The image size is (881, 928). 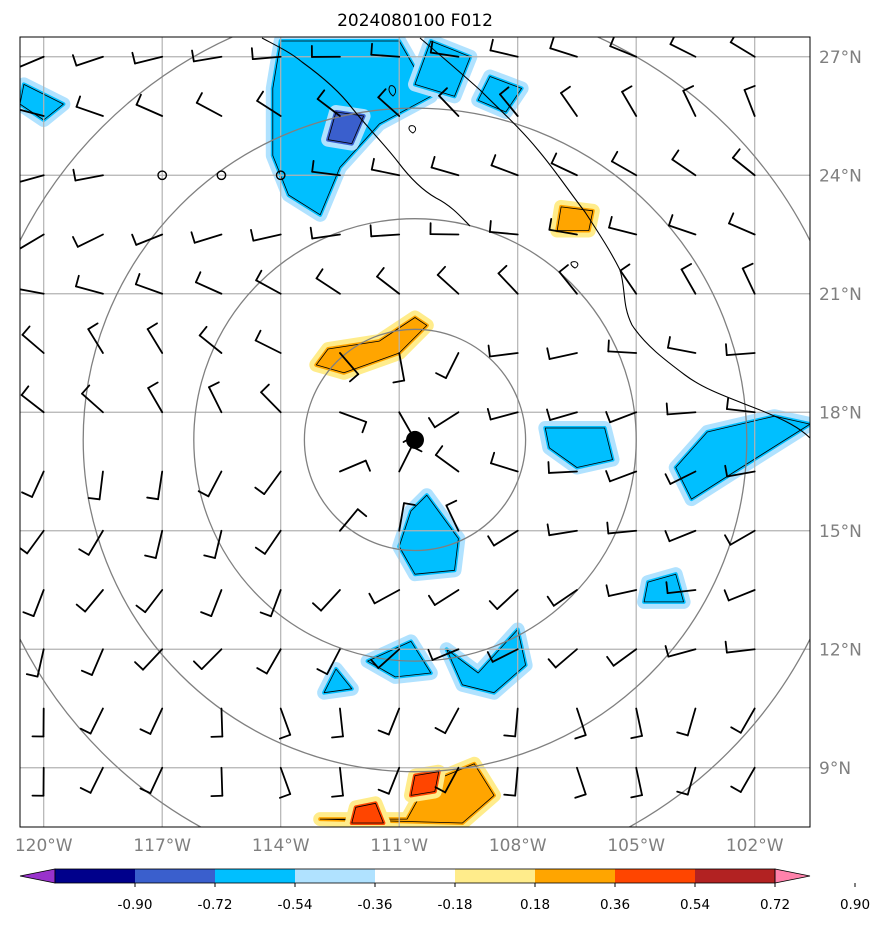 I want to click on latitude-tick-label: 27°N, so click(x=840, y=58).